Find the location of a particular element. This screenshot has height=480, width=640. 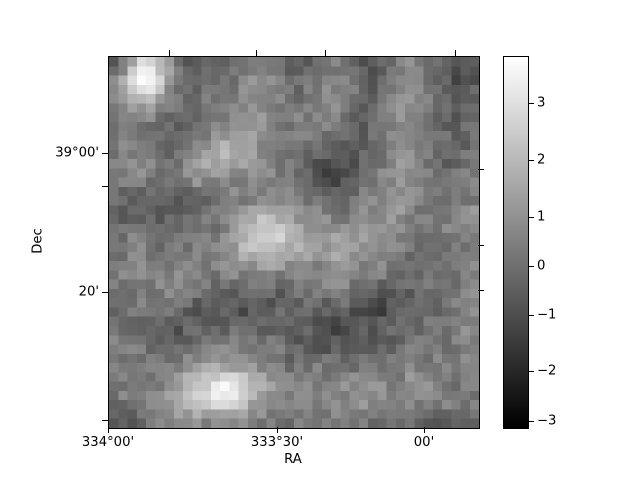

colorbar-tick-label: 0 is located at coordinates (541, 266).